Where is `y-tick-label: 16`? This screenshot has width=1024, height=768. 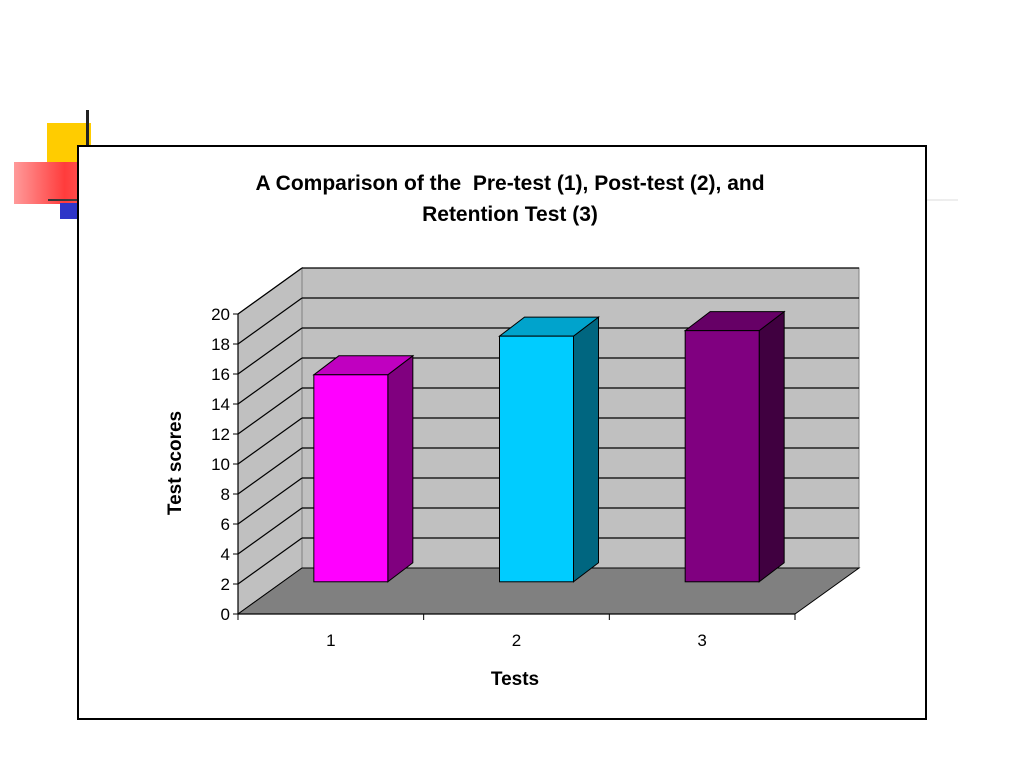
y-tick-label: 16 is located at coordinates (220, 374).